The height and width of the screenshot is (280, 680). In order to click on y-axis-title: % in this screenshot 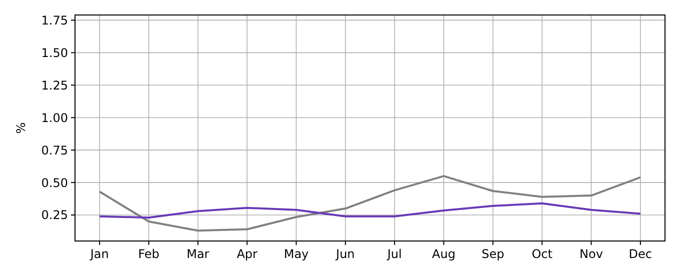, I will do `click(21, 128)`.